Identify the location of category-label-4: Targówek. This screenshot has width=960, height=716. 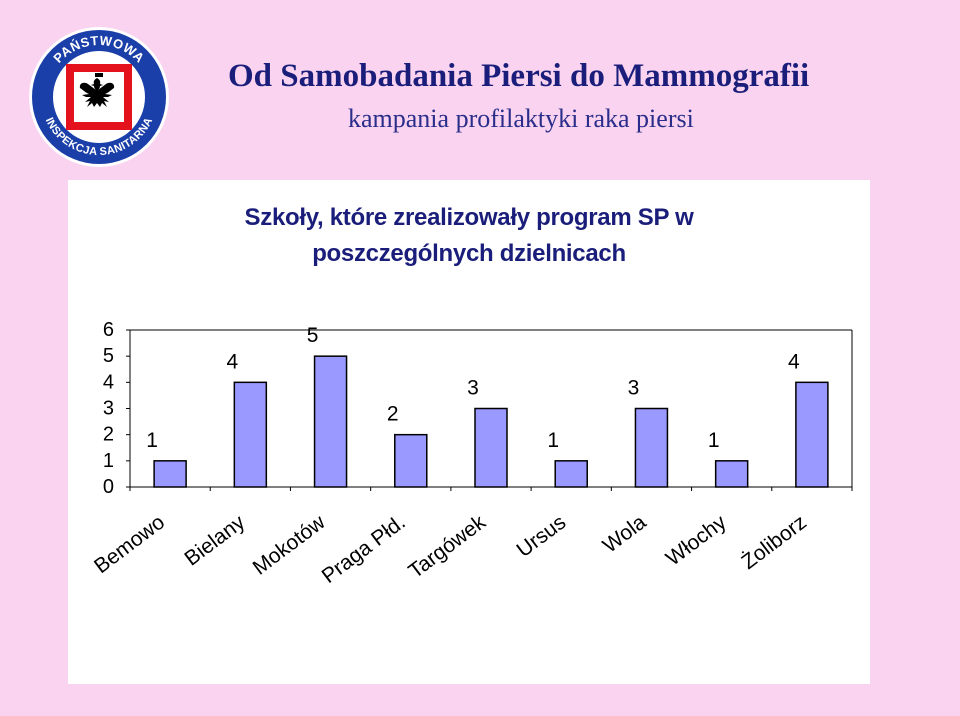
(447, 546).